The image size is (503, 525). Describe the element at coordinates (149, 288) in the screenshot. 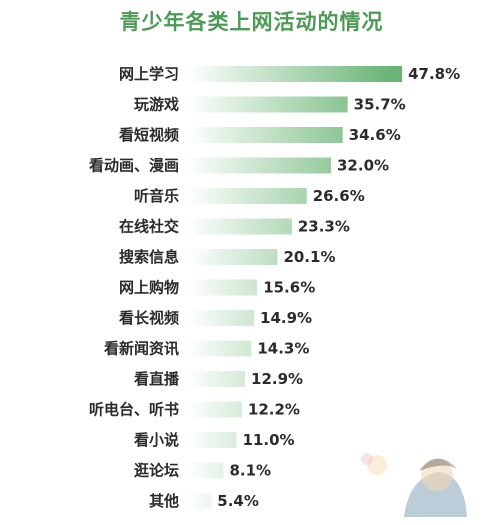

I see `category-label: 网上购物` at that location.